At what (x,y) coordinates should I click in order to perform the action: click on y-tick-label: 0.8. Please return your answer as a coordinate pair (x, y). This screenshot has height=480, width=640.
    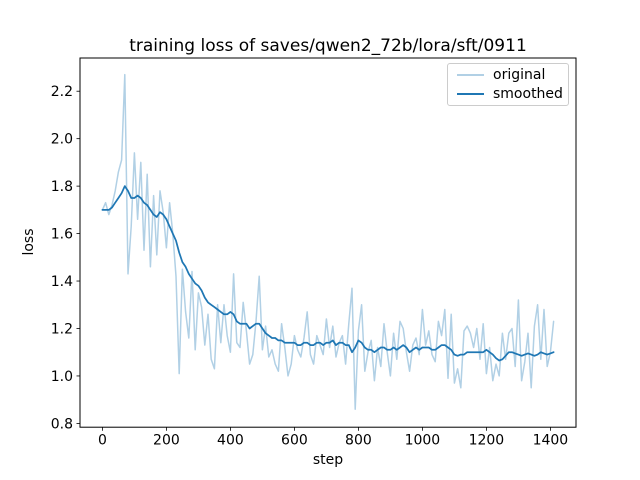
    Looking at the image, I should click on (62, 424).